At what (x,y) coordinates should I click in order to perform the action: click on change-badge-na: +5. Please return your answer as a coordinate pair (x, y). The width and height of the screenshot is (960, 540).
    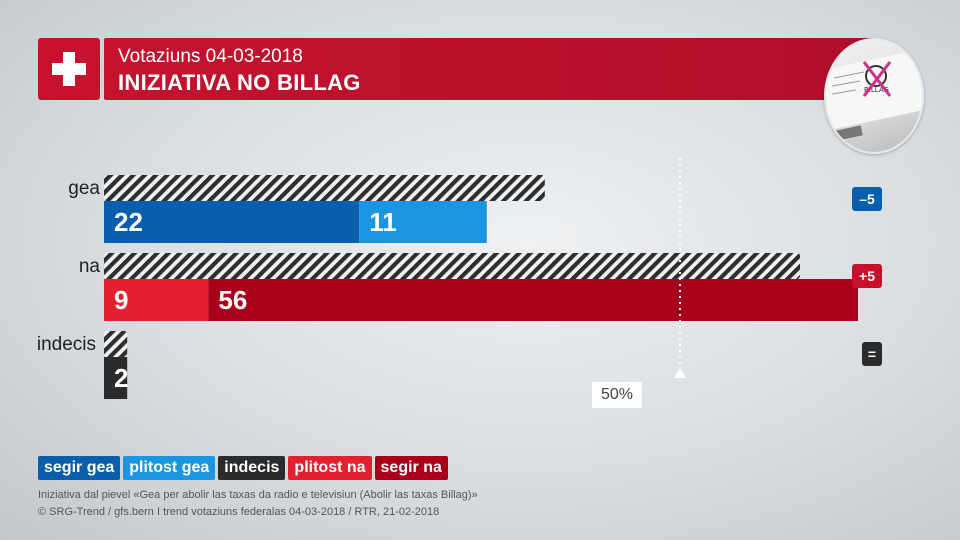
    Looking at the image, I should click on (867, 276).